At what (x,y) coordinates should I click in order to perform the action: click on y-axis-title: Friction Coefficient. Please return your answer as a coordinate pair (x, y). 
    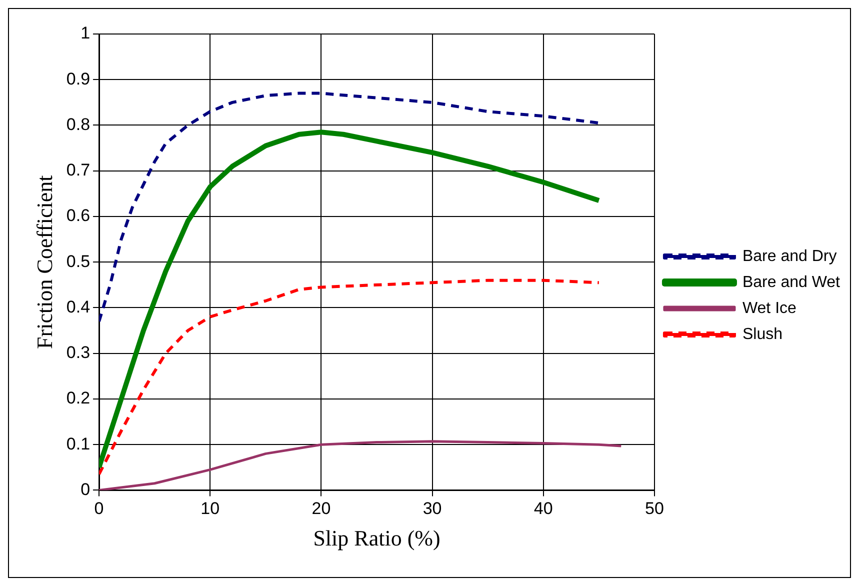
    Looking at the image, I should click on (44, 262).